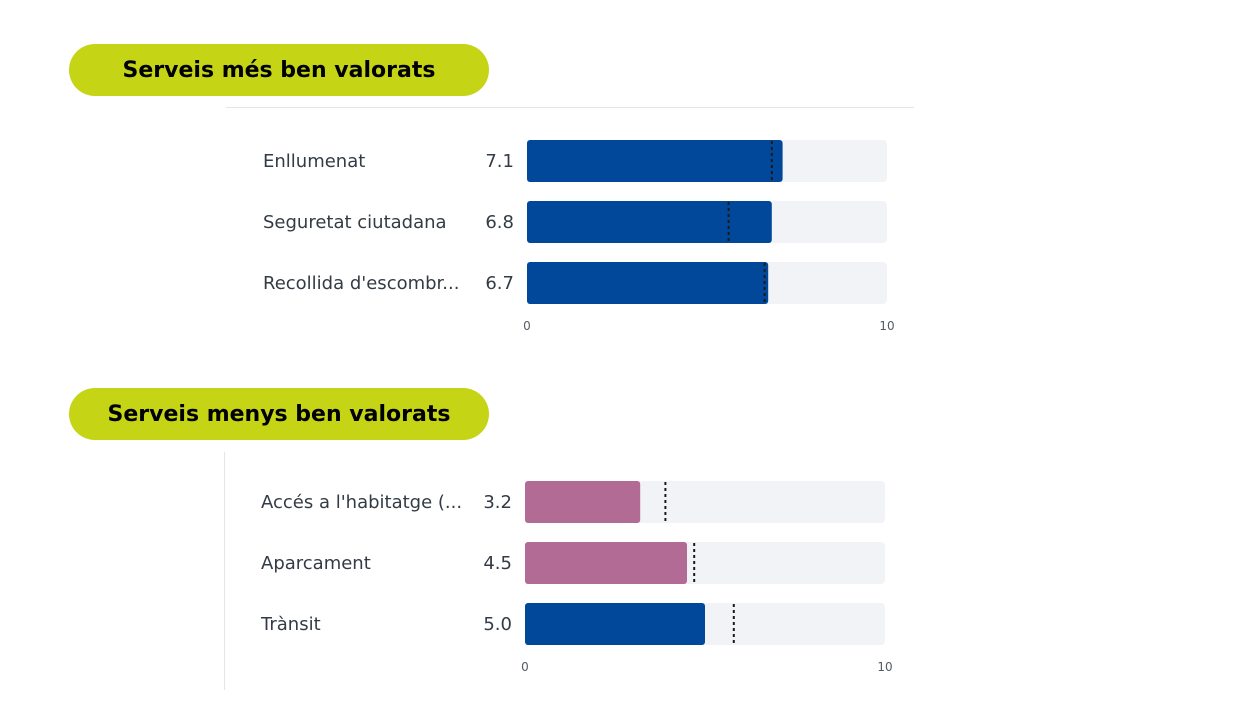 Image resolution: width=1250 pixels, height=703 pixels. What do you see at coordinates (279, 70) in the screenshot?
I see `chart-title-top-rated: Serveis més ben valorats` at bounding box center [279, 70].